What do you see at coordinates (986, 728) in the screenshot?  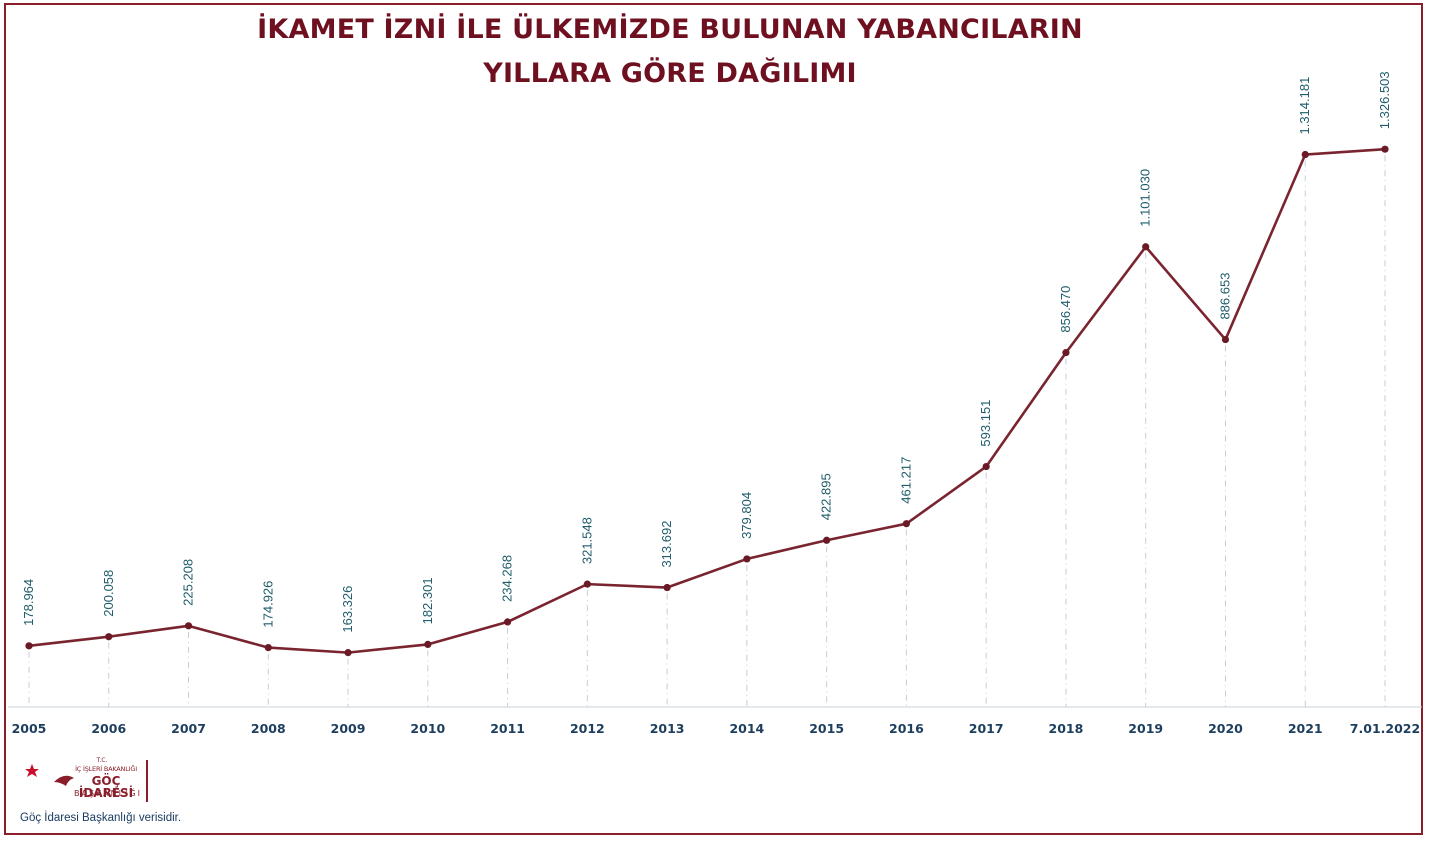 I see `x-tick-label-2017: 2017` at bounding box center [986, 728].